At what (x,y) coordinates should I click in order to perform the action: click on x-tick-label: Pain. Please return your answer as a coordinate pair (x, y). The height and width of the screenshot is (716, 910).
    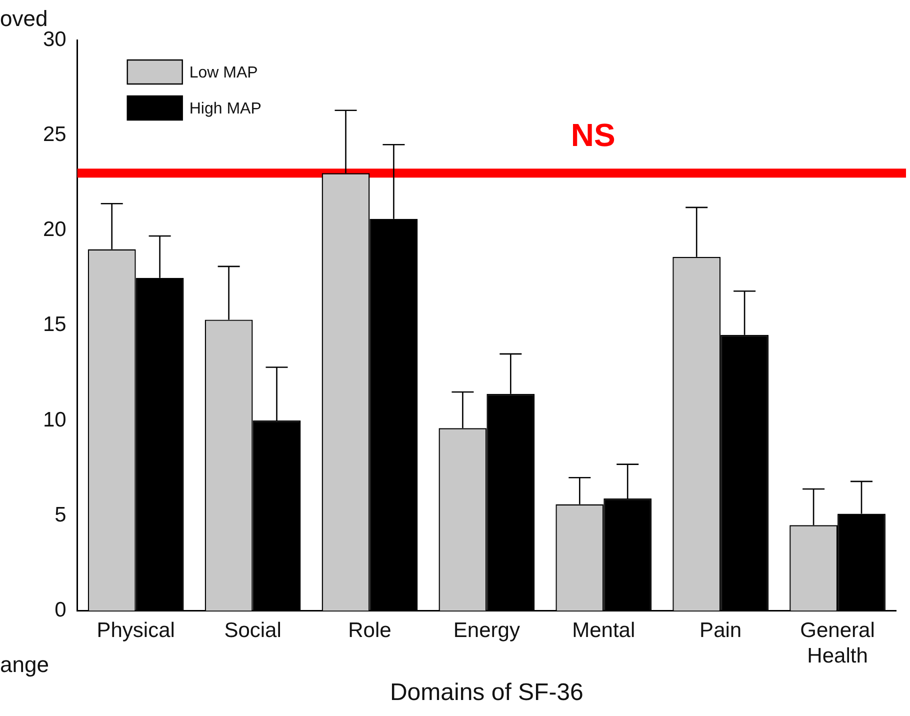
    Looking at the image, I should click on (721, 630).